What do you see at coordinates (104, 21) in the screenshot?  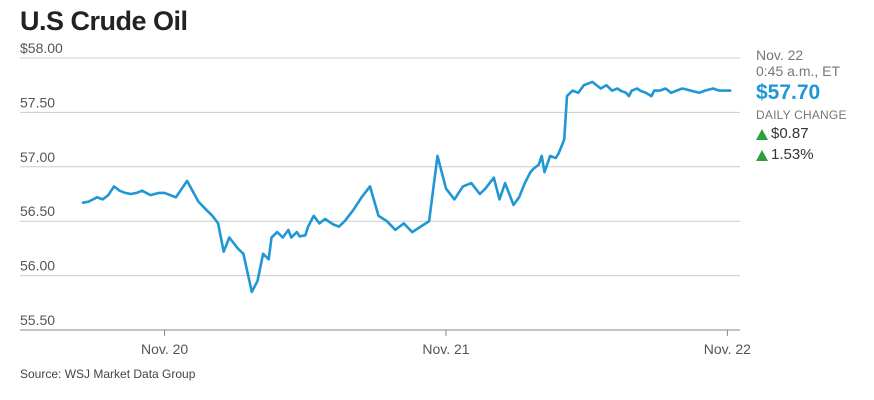 I see `chart-title: U.S Crude Oil` at bounding box center [104, 21].